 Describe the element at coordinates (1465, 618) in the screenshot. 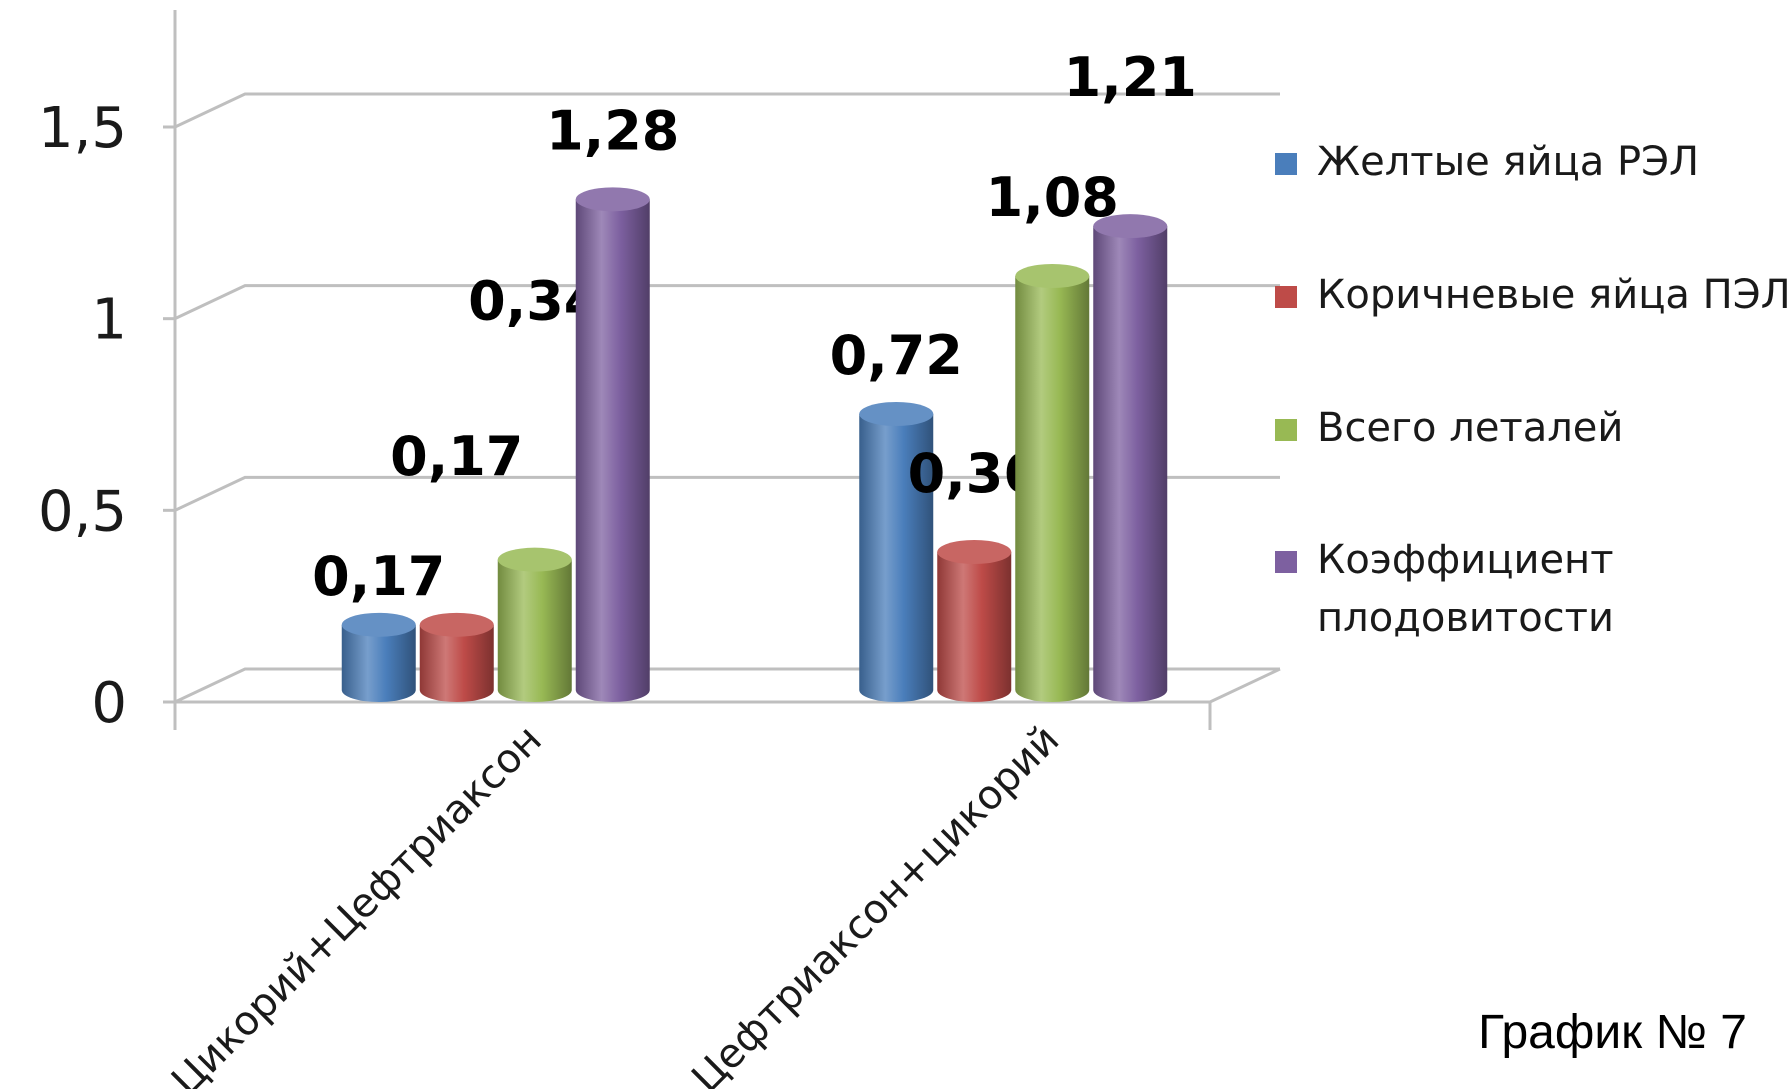

I see `legend-entry: плодовитости` at that location.